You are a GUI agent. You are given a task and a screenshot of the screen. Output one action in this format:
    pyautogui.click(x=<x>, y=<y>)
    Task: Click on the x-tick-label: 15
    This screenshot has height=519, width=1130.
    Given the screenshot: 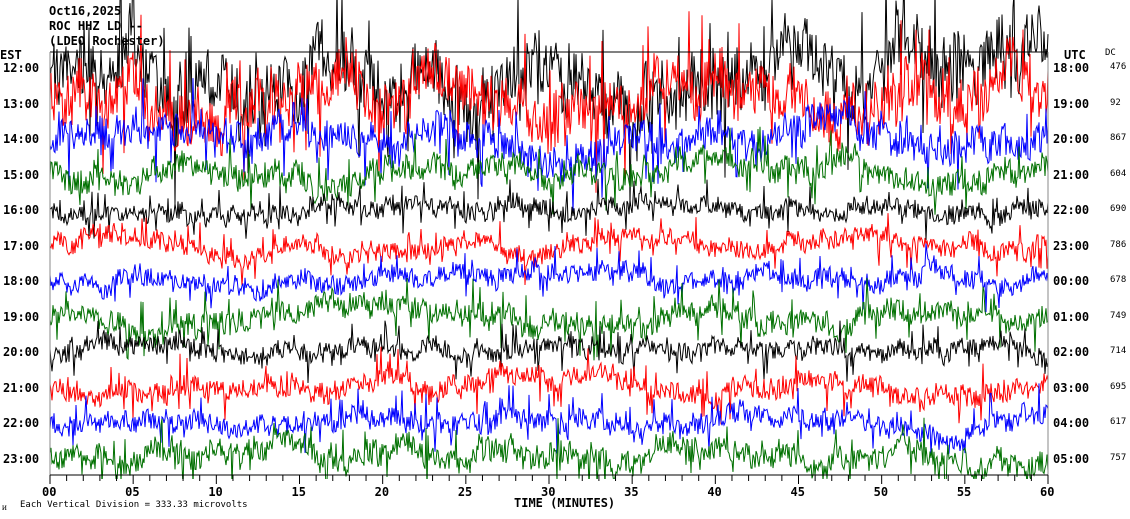 What is the action you would take?
    pyautogui.click(x=298, y=492)
    